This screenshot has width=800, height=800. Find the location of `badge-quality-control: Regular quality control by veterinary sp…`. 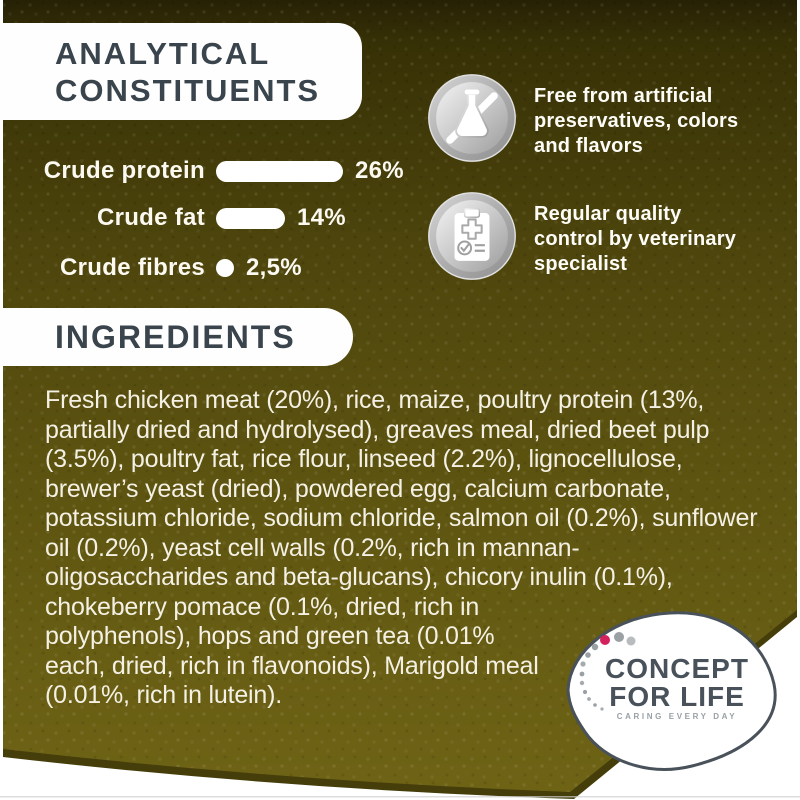

badge-quality-control: Regular quality control by veterinary sp… is located at coordinates (581, 236).